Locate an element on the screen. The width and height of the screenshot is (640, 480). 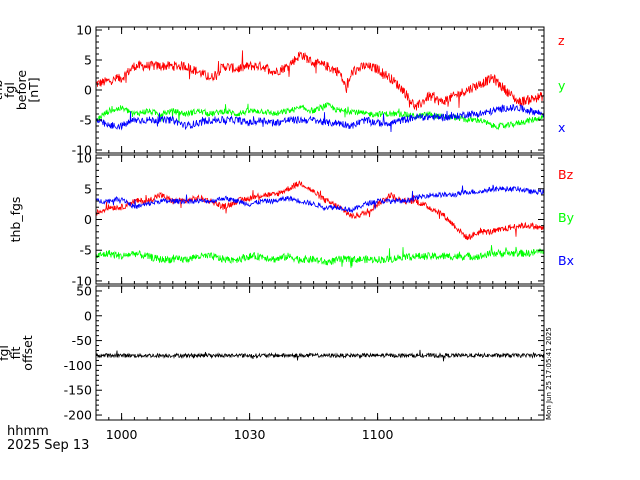
series-line-bx is located at coordinates (320, 199).